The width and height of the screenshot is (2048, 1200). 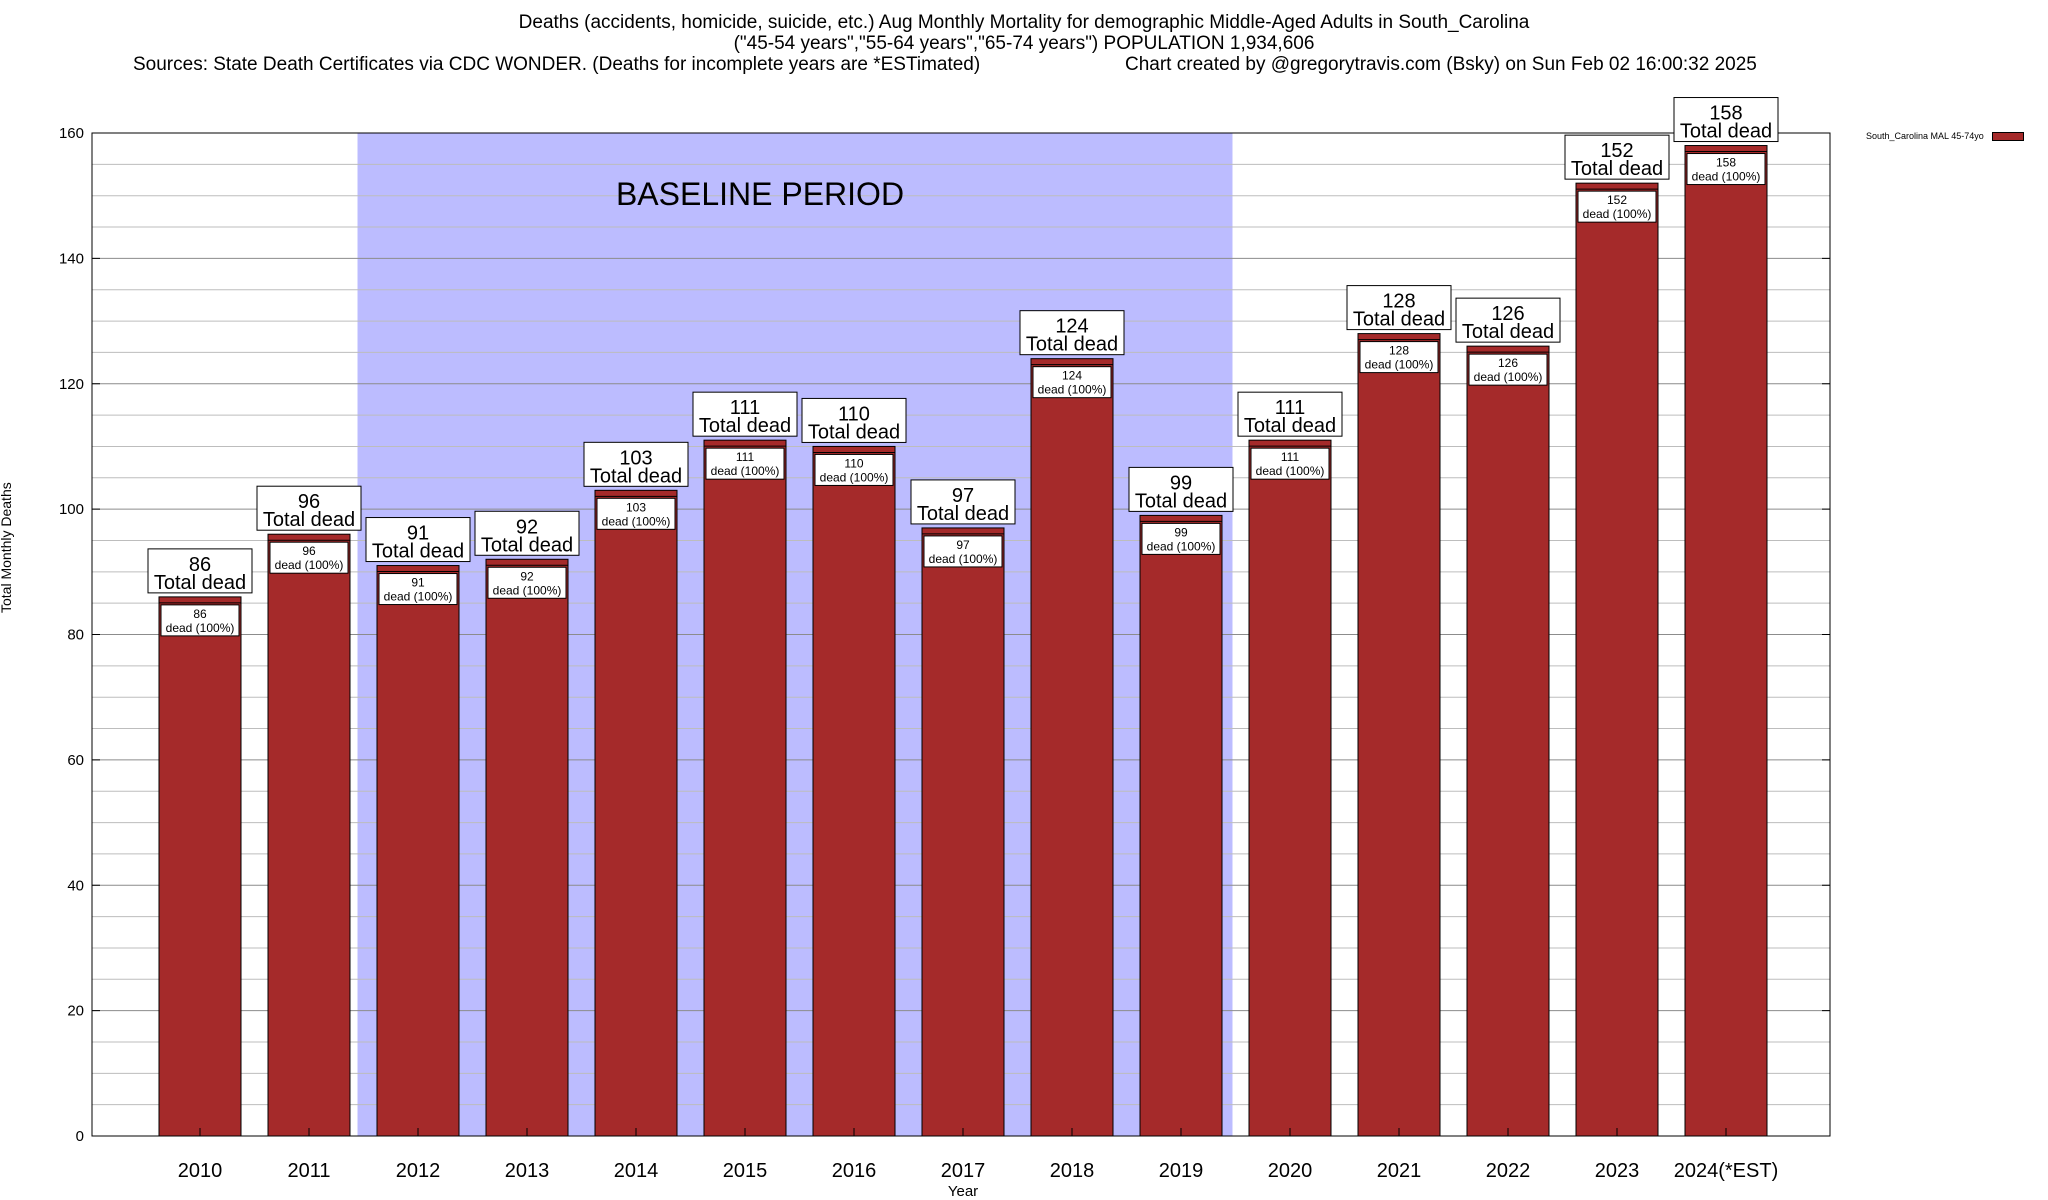 I want to click on y-tick-label: 40, so click(x=75, y=885).